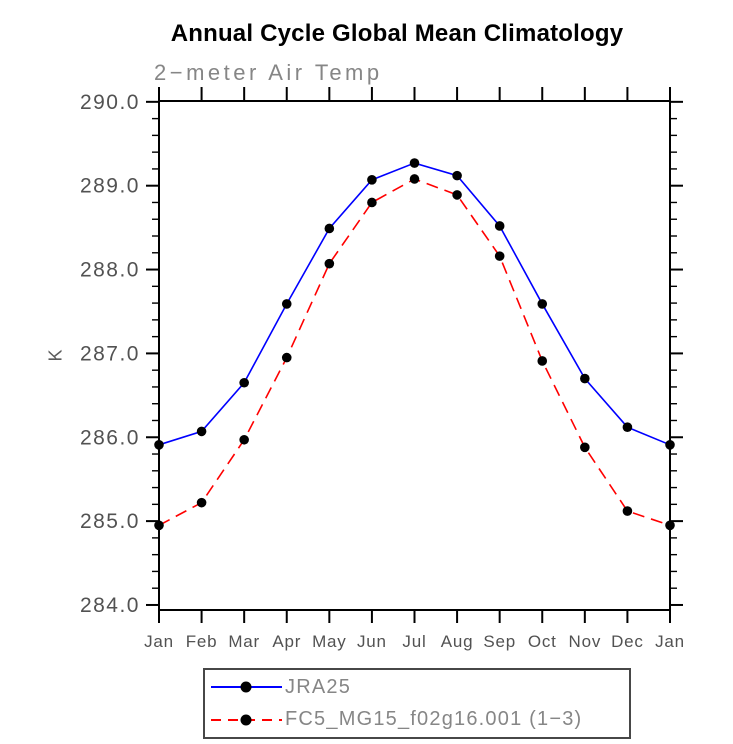 The height and width of the screenshot is (744, 733). I want to click on y-tick-label: 285.0, so click(110, 521).